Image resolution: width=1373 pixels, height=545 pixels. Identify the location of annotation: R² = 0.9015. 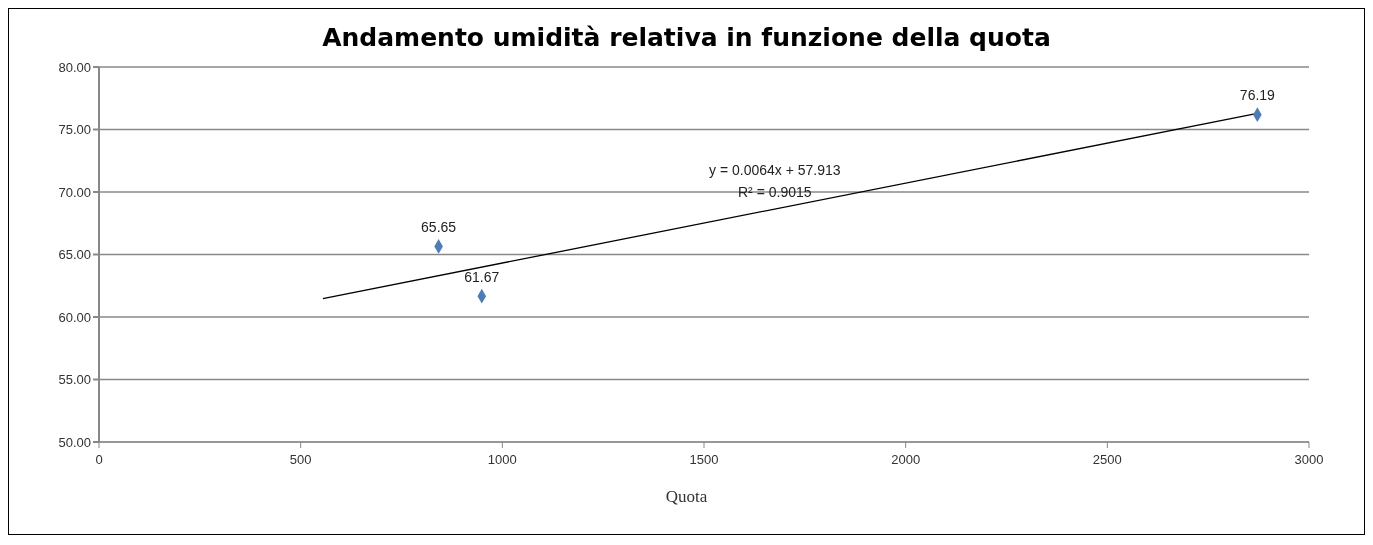
(775, 192).